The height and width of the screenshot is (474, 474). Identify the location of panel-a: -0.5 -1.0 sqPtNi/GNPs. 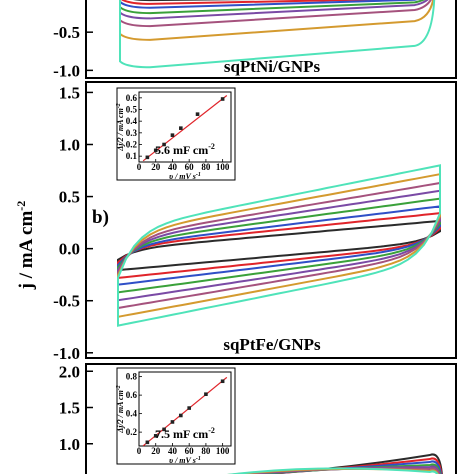
(255, 40).